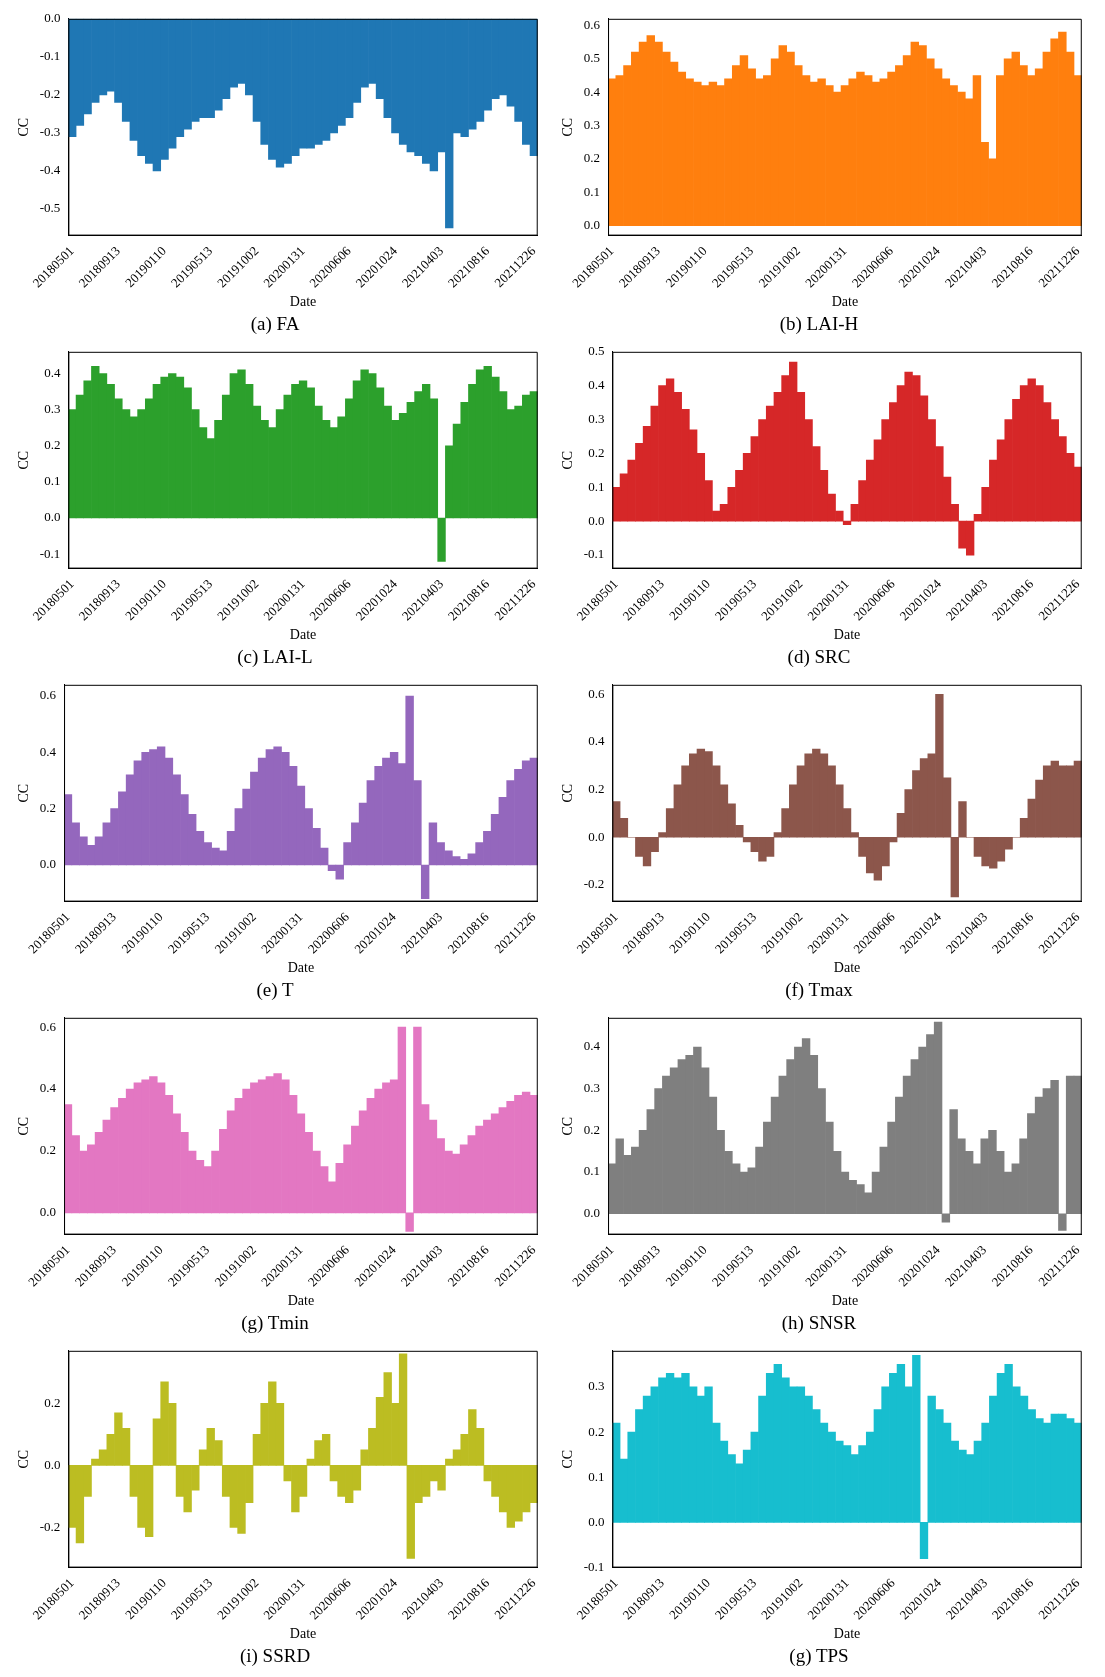 The width and height of the screenshot is (1105, 1677). What do you see at coordinates (275, 323) in the screenshot?
I see `text: (a) FA` at bounding box center [275, 323].